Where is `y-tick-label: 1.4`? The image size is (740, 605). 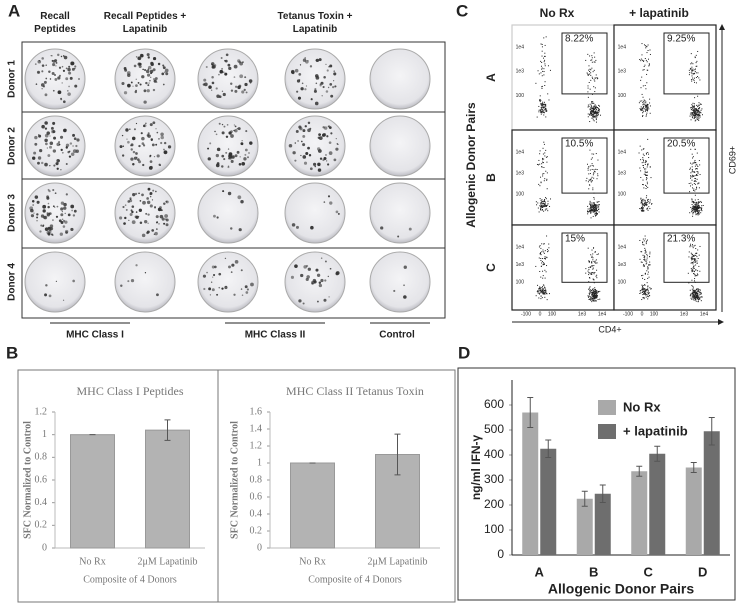 y-tick-label: 1.4 is located at coordinates (256, 428).